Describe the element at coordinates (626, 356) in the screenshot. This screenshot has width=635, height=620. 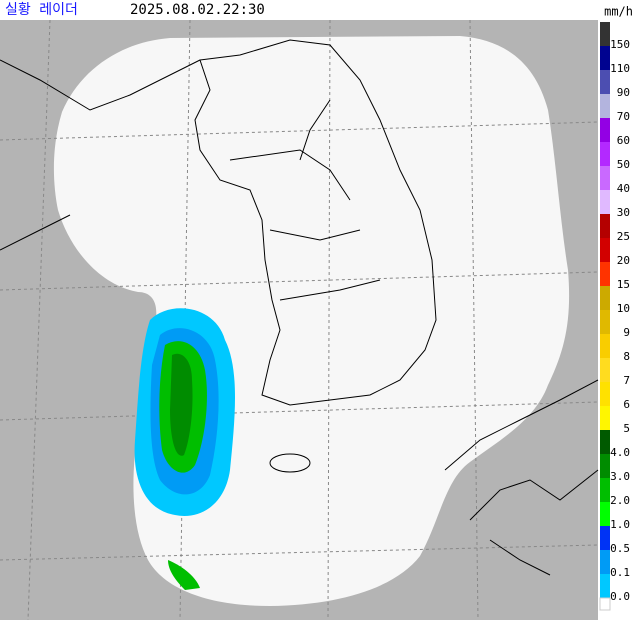
I see `legend-label: 8` at that location.